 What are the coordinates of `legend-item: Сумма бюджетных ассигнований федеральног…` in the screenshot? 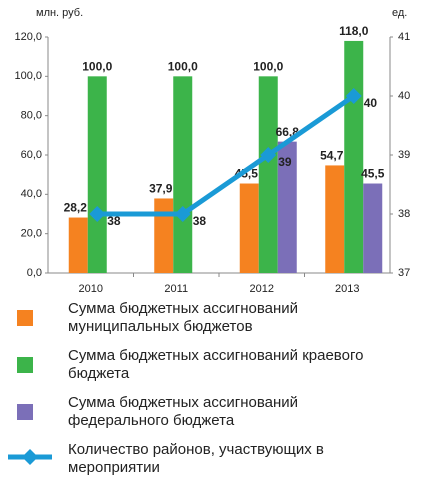 It's located at (211, 417).